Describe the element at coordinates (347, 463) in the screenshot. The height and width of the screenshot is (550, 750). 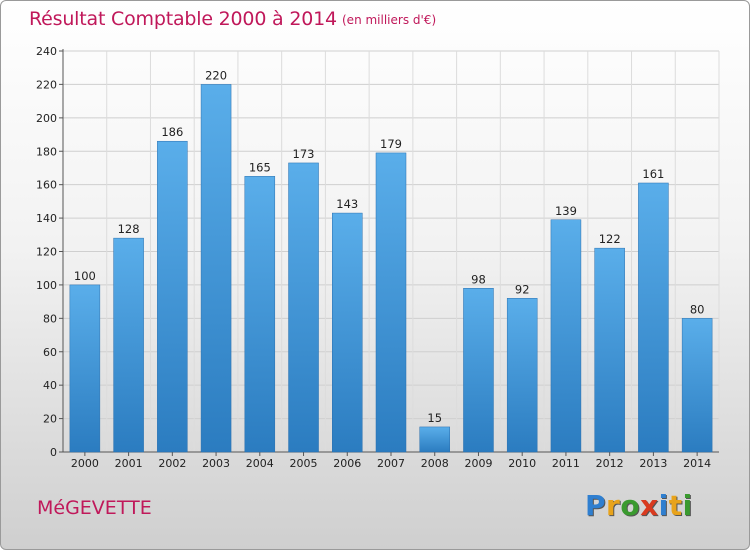
I see `x-tick-label: 2006` at that location.